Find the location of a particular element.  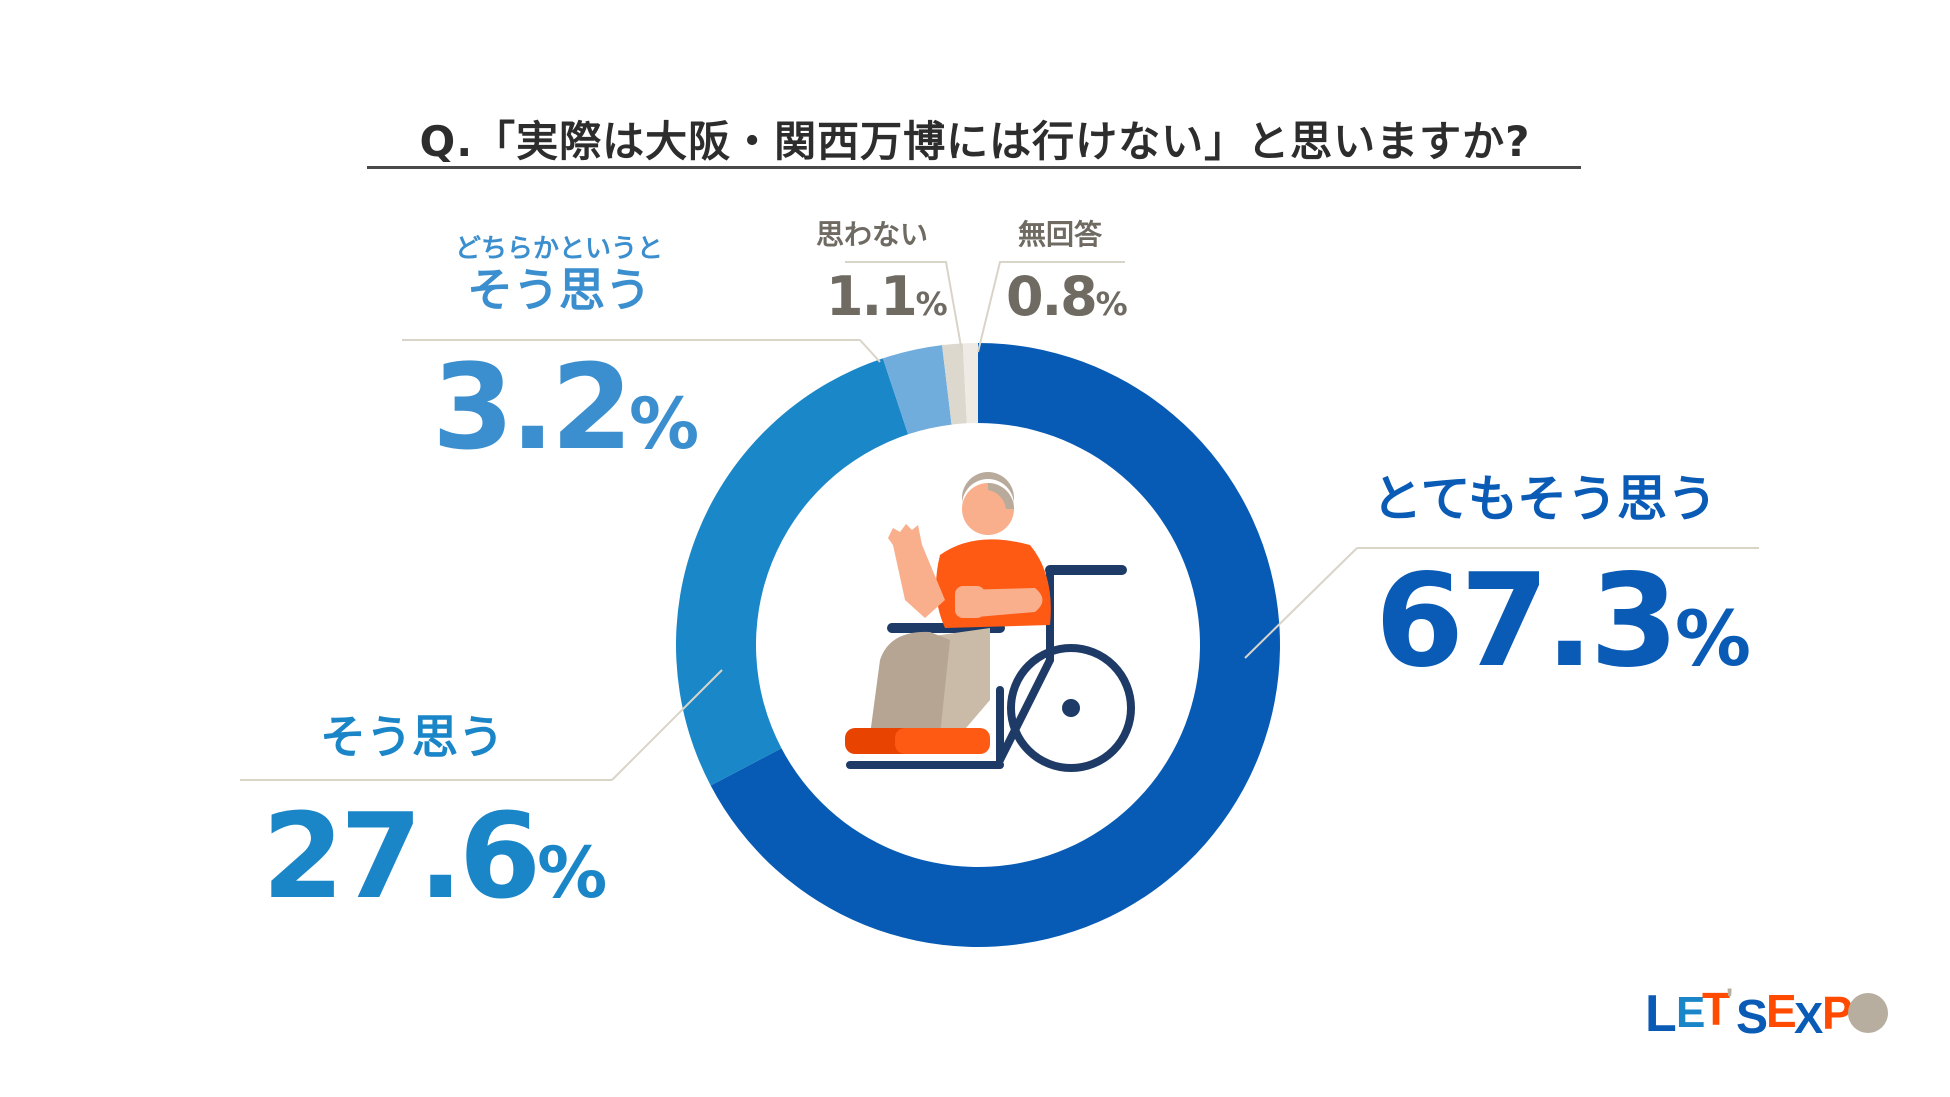

slice-somewhat is located at coordinates (917, 390).